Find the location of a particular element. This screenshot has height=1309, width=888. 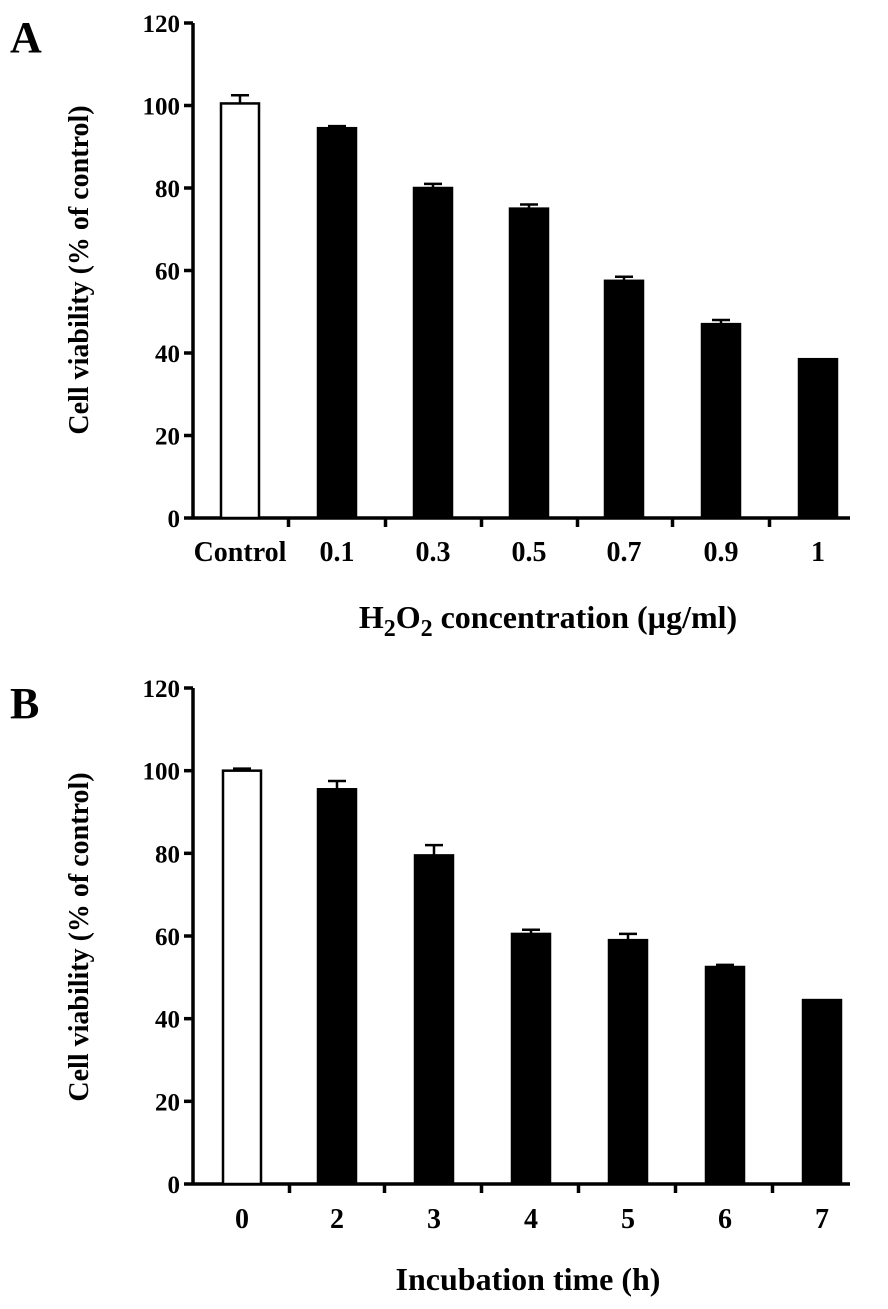

y-tick-label-b-2: 40 is located at coordinates (167, 1020).